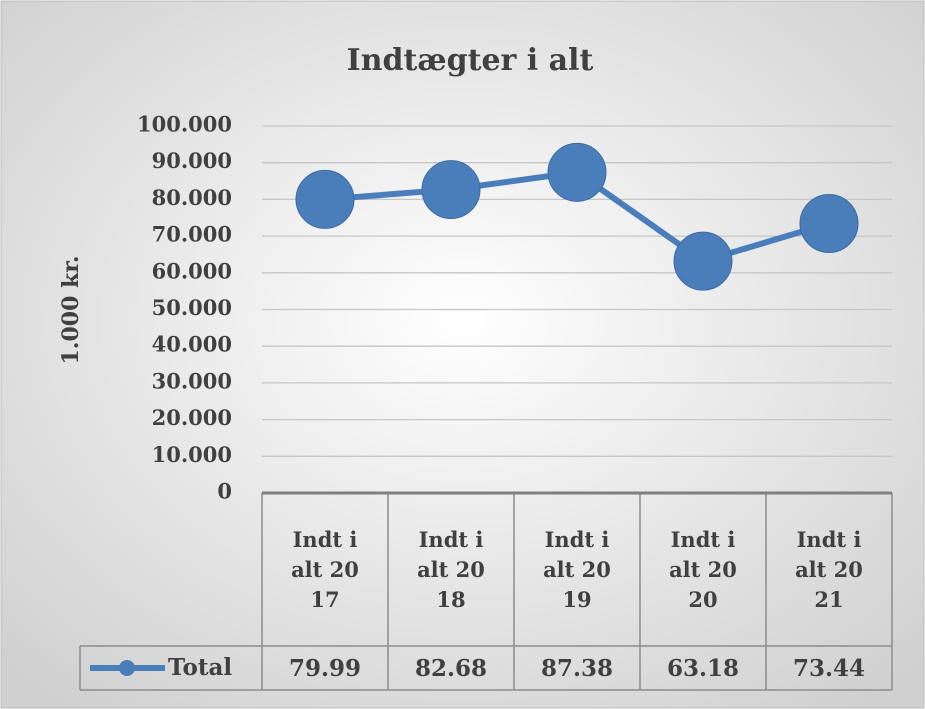 This screenshot has height=709, width=925. Describe the element at coordinates (224, 491) in the screenshot. I see `y-tick-label: 0` at that location.